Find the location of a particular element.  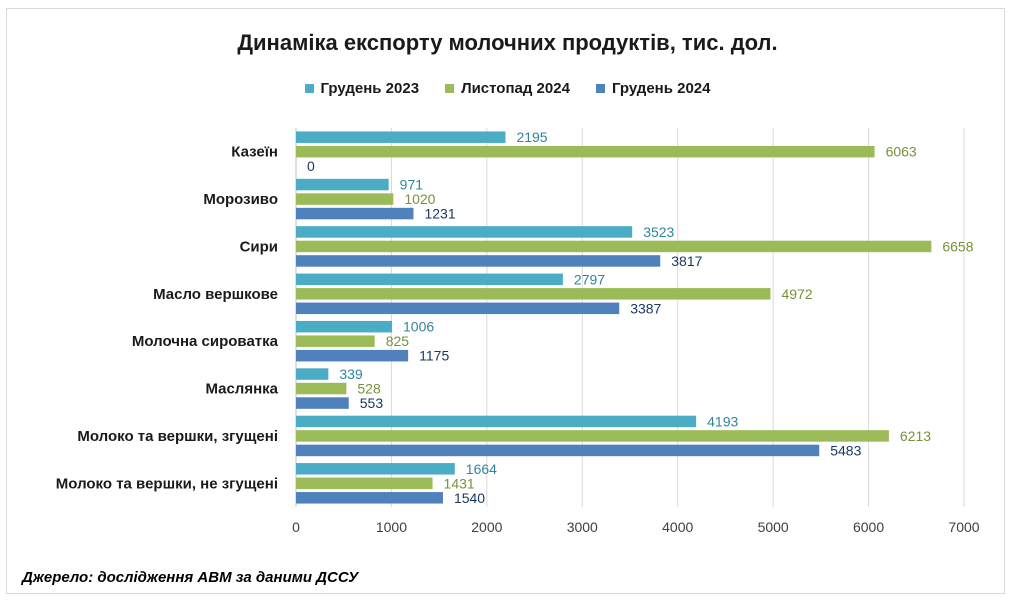

legend-swatch-dec-2023 is located at coordinates (309, 88).